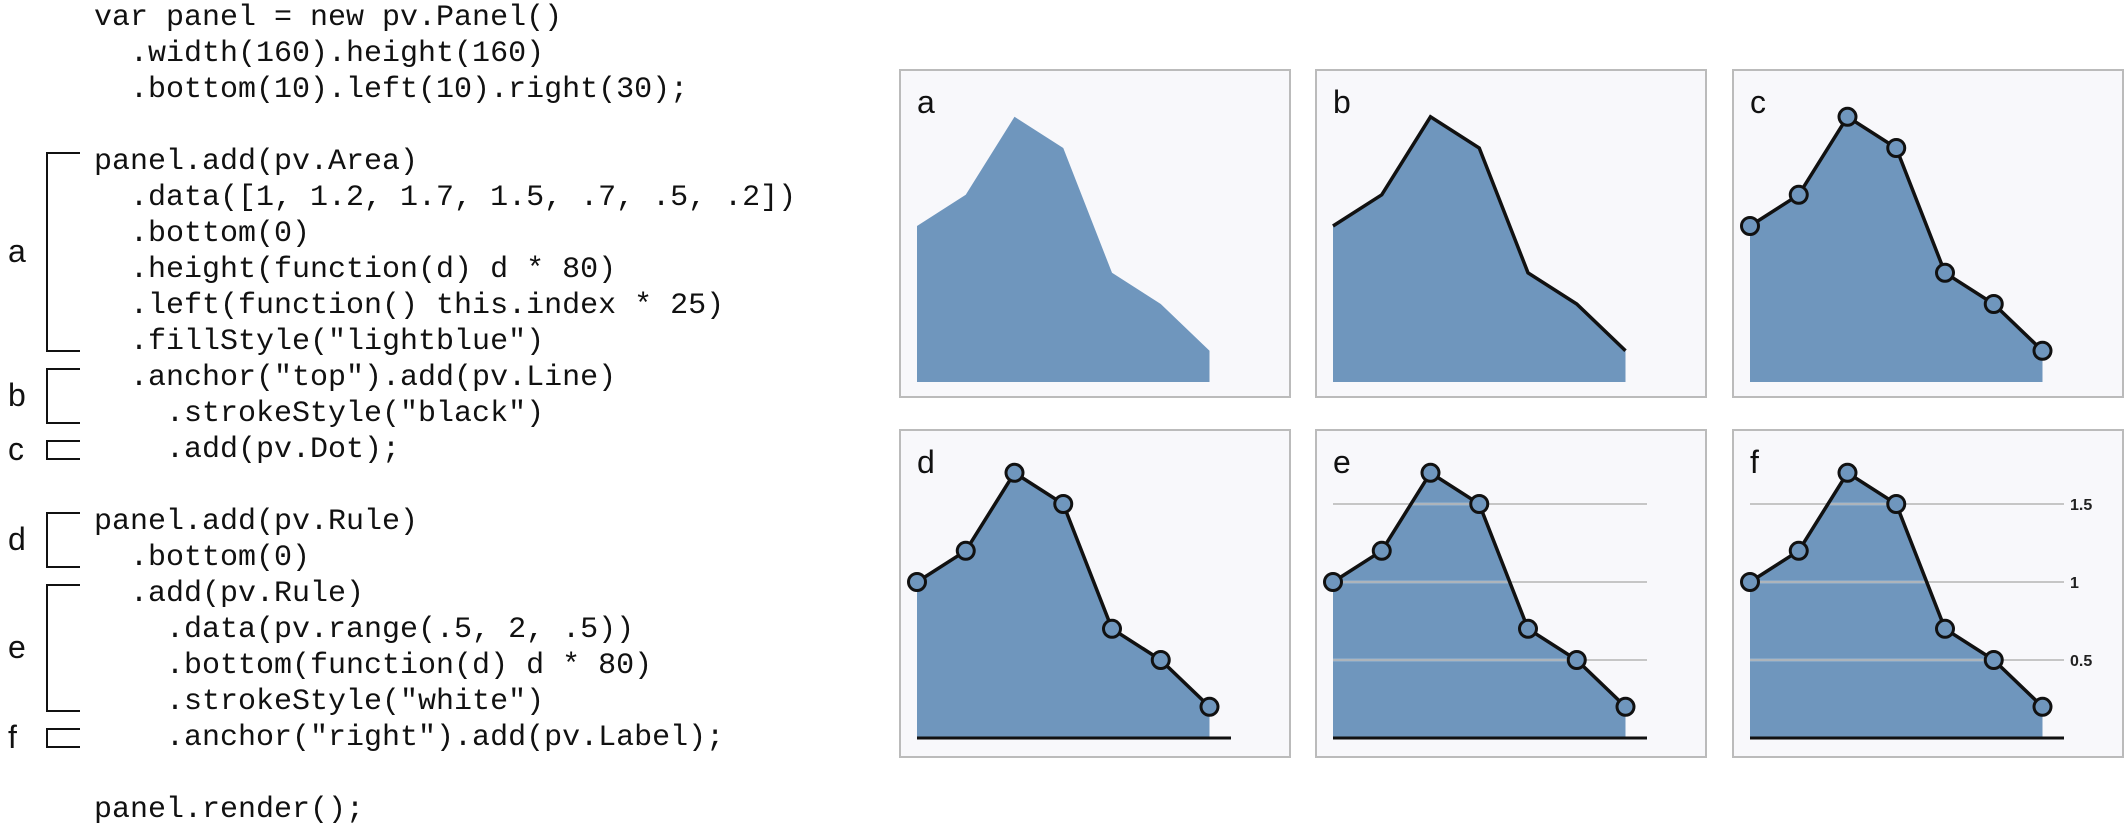 The height and width of the screenshot is (831, 2128). Describe the element at coordinates (319, 414) in the screenshot. I see `code-line: .strokeStyle("black")` at that location.